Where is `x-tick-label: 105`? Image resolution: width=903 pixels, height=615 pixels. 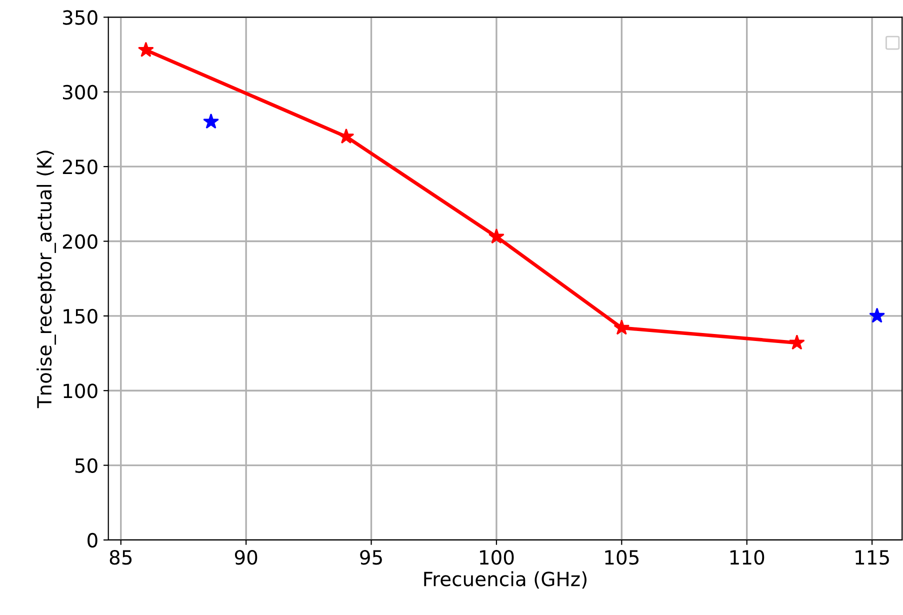 x-tick-label: 105 is located at coordinates (622, 557).